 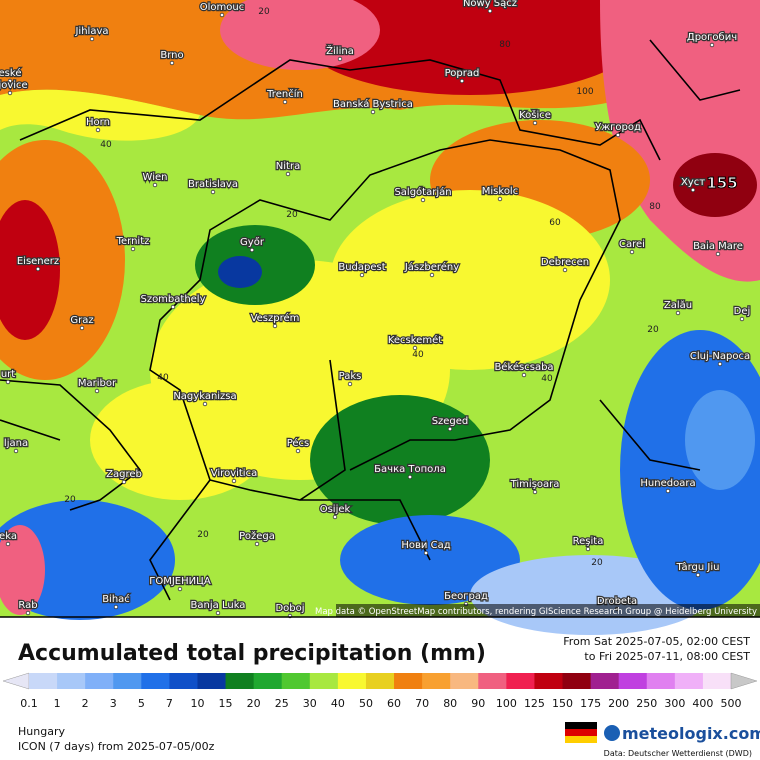 I want to click on city-label: Virovitica, so click(x=234, y=473).